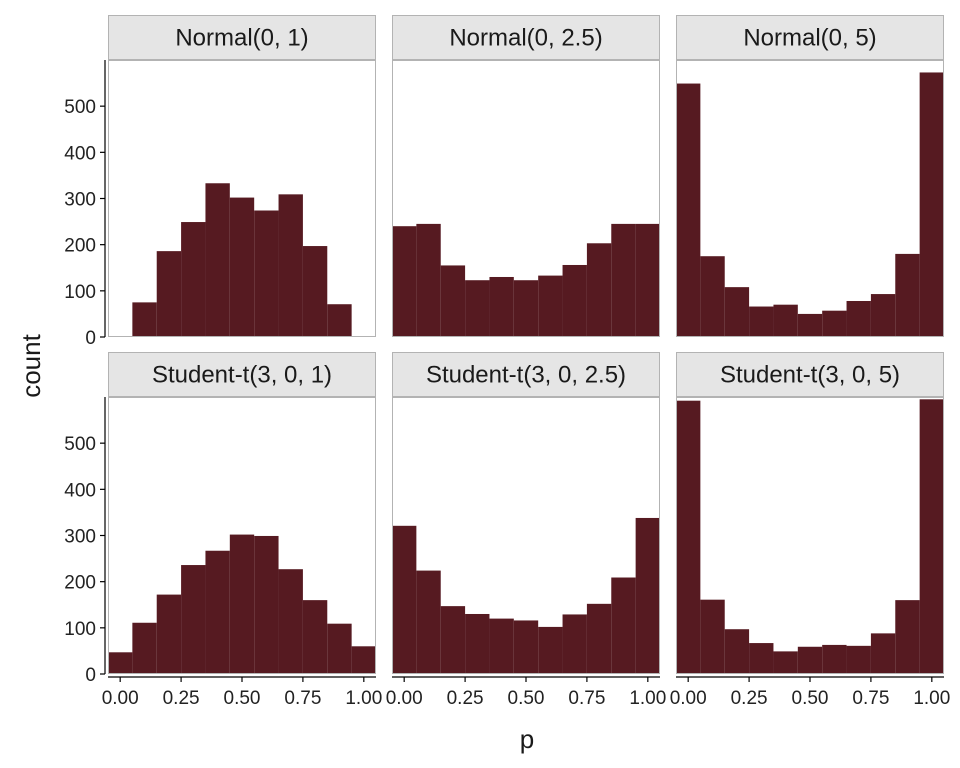  Describe the element at coordinates (31, 365) in the screenshot. I see `y-axis-title: count` at that location.